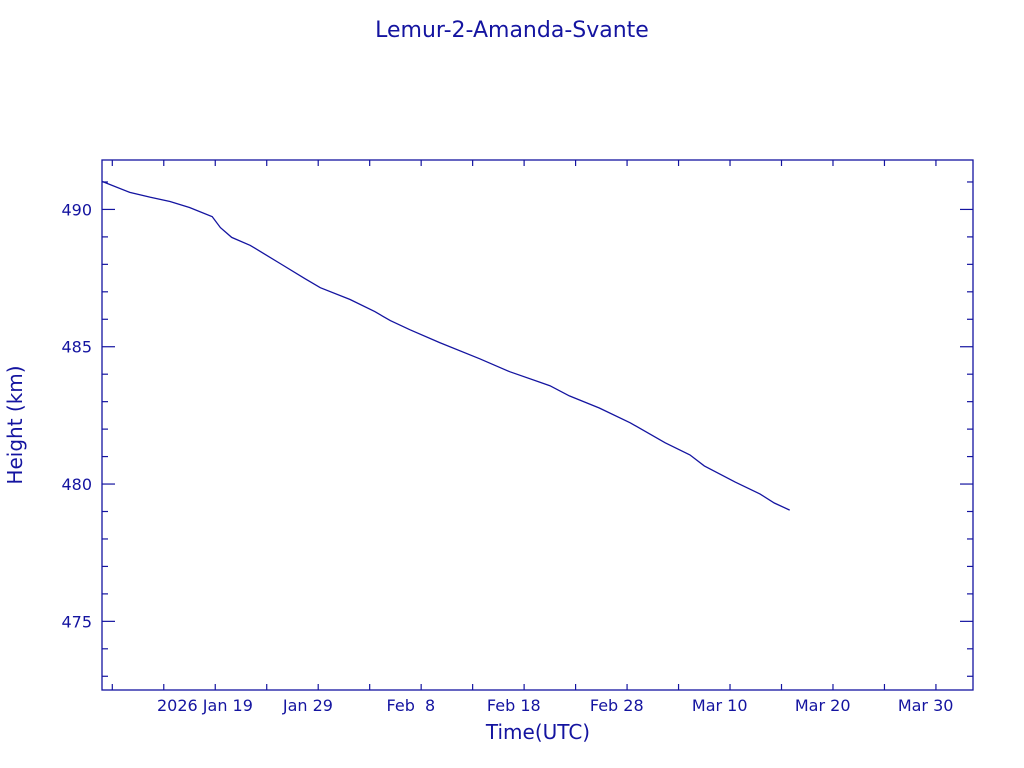 The image size is (1024, 768). Describe the element at coordinates (76, 347) in the screenshot. I see `y-tick-label: 485` at that location.